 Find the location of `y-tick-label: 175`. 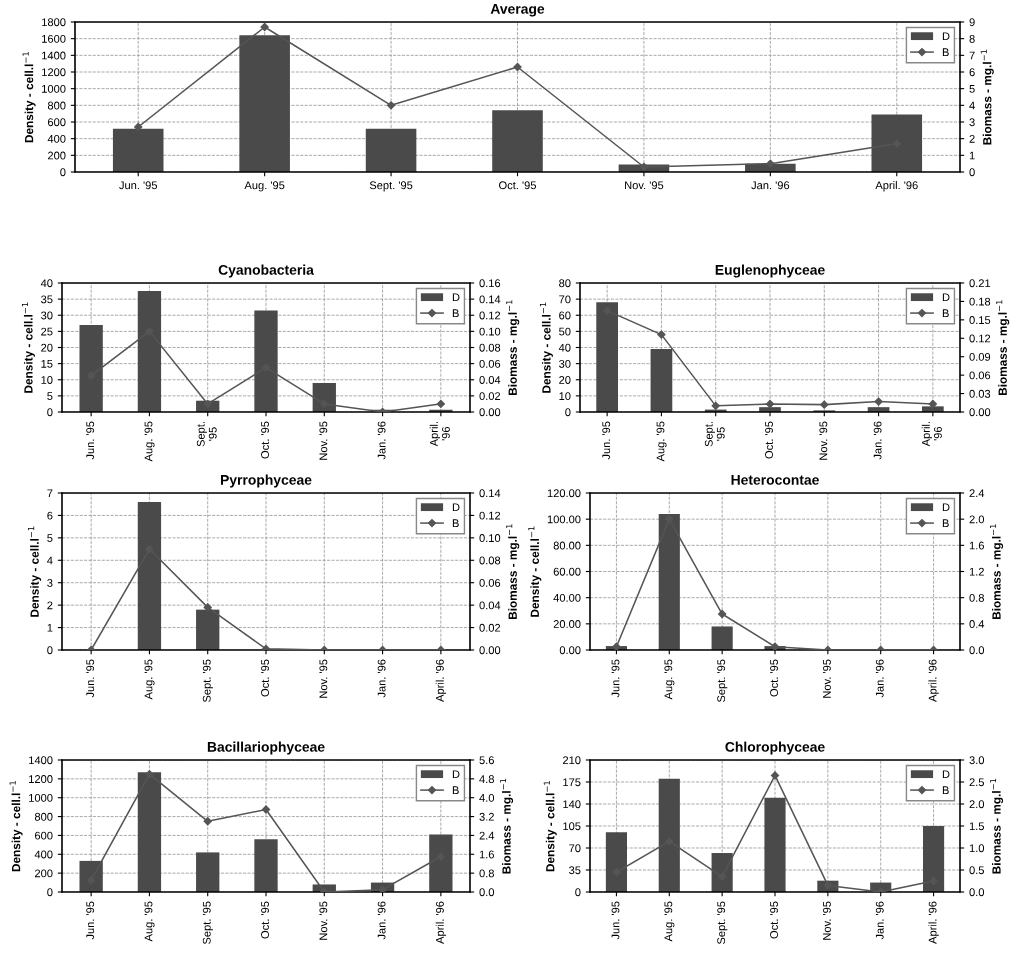

y-tick-label: 175 is located at coordinates (572, 782).